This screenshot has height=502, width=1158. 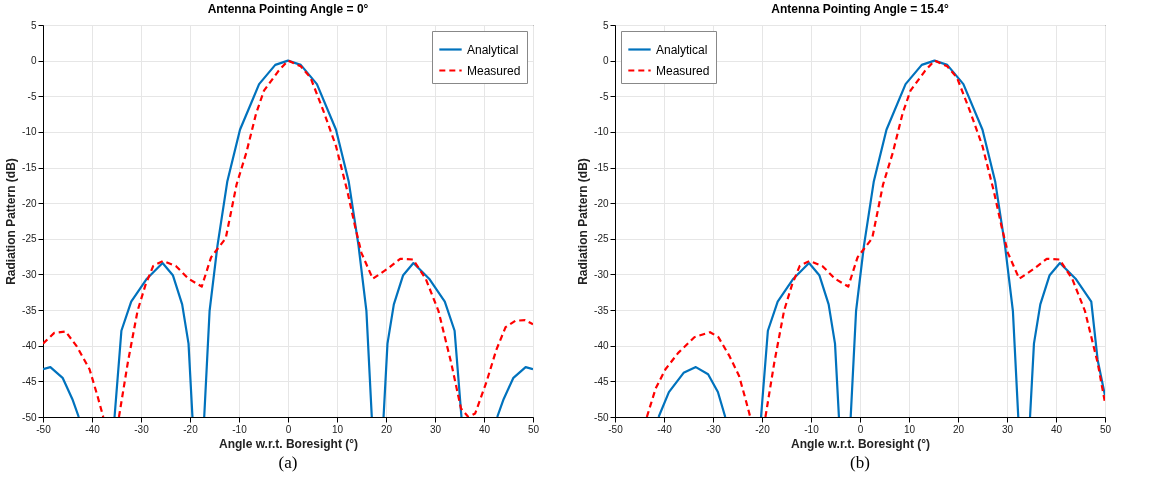 What do you see at coordinates (288, 462) in the screenshot?
I see `text: (a)` at bounding box center [288, 462].